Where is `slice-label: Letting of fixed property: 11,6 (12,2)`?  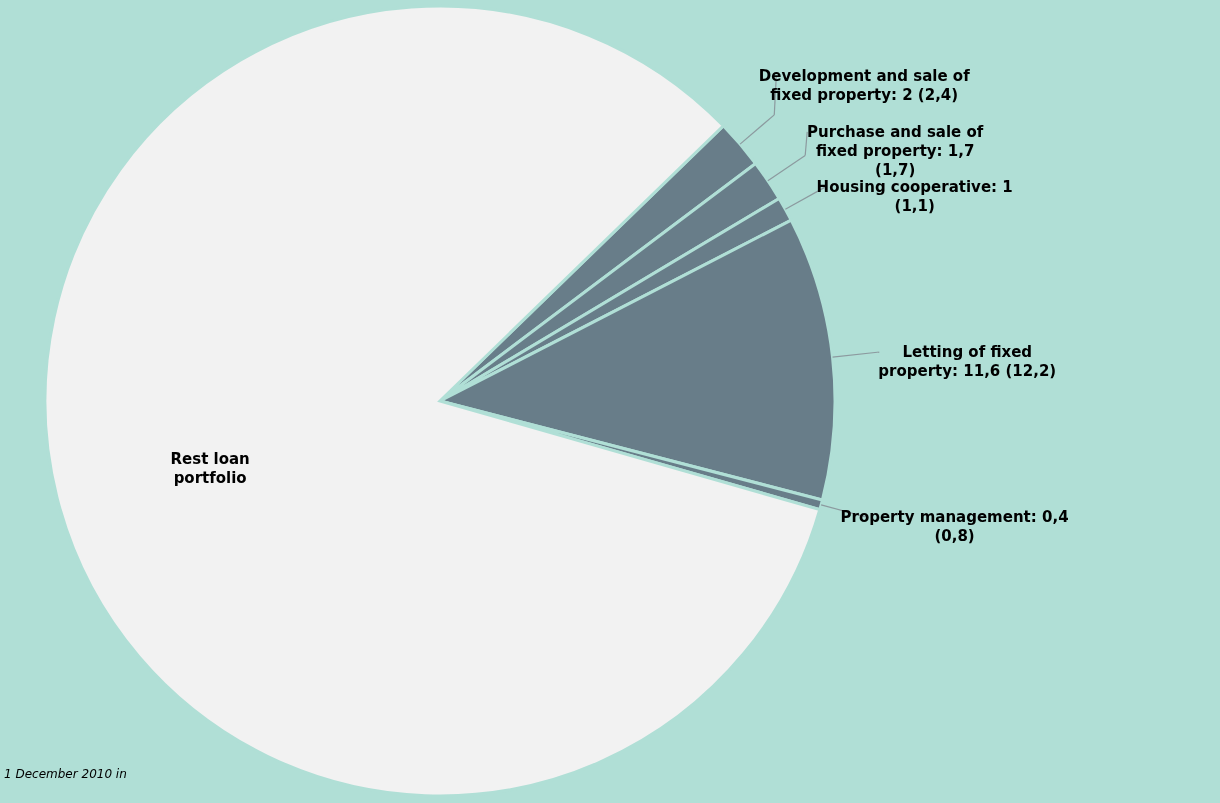 slice-label: Letting of fixed property: 11,6 (12,2) is located at coordinates (967, 362).